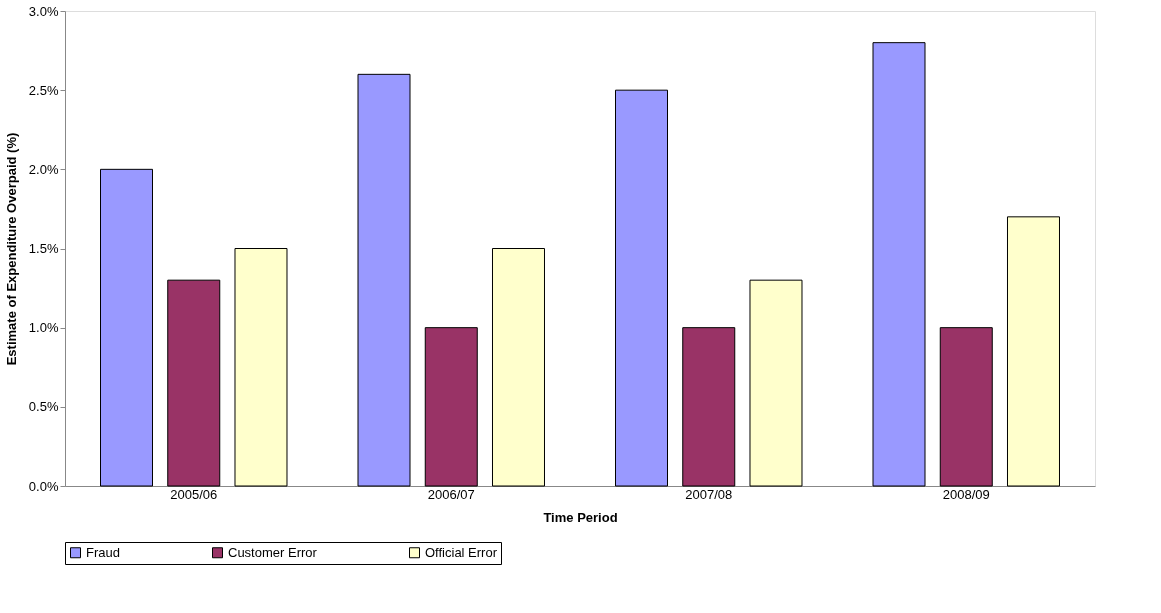 The image size is (1161, 613). I want to click on legend-label: Customer Error, so click(273, 552).